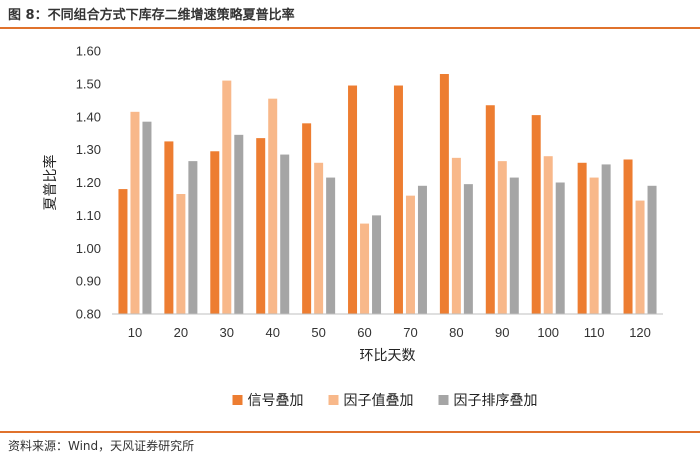 The height and width of the screenshot is (460, 700). What do you see at coordinates (502, 332) in the screenshot?
I see `x-tick-label: 90` at bounding box center [502, 332].